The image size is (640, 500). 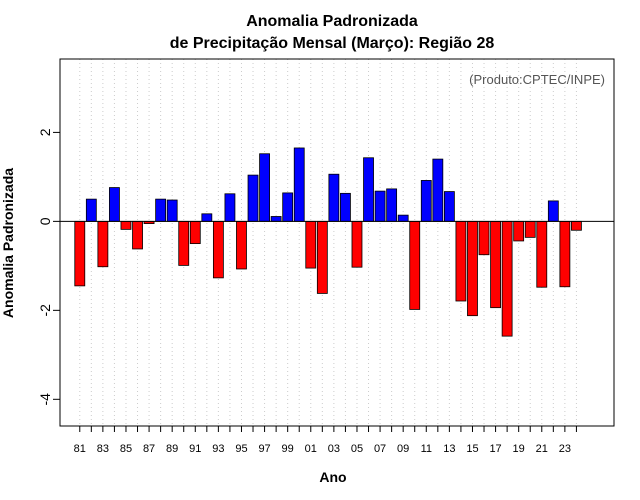 I want to click on x-tick-label: 95, so click(x=241, y=449).